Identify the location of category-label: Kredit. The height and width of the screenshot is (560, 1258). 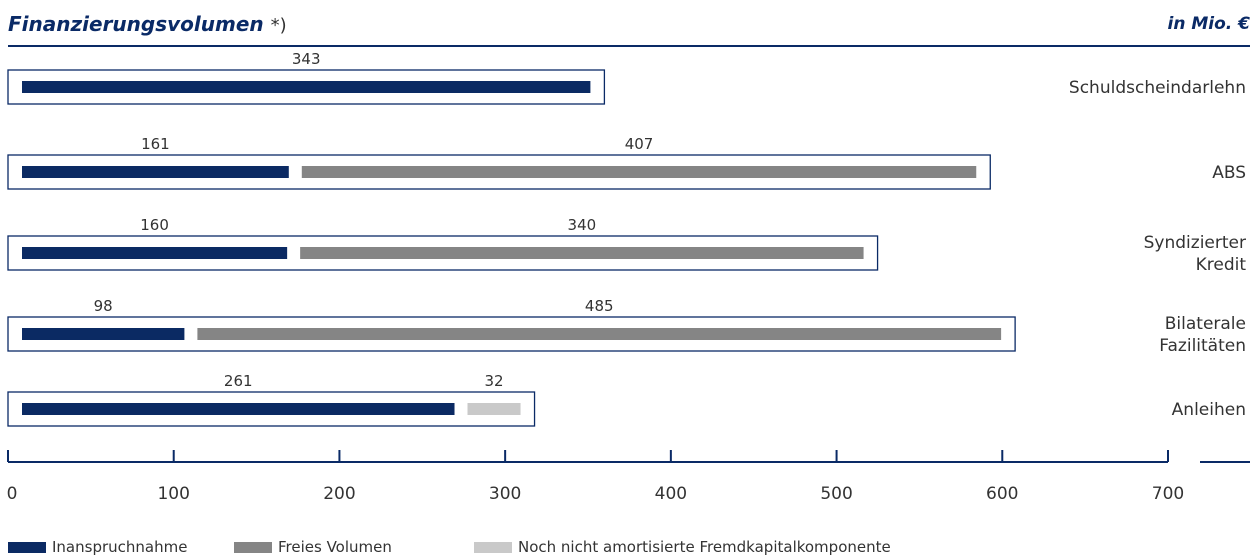
(1221, 265).